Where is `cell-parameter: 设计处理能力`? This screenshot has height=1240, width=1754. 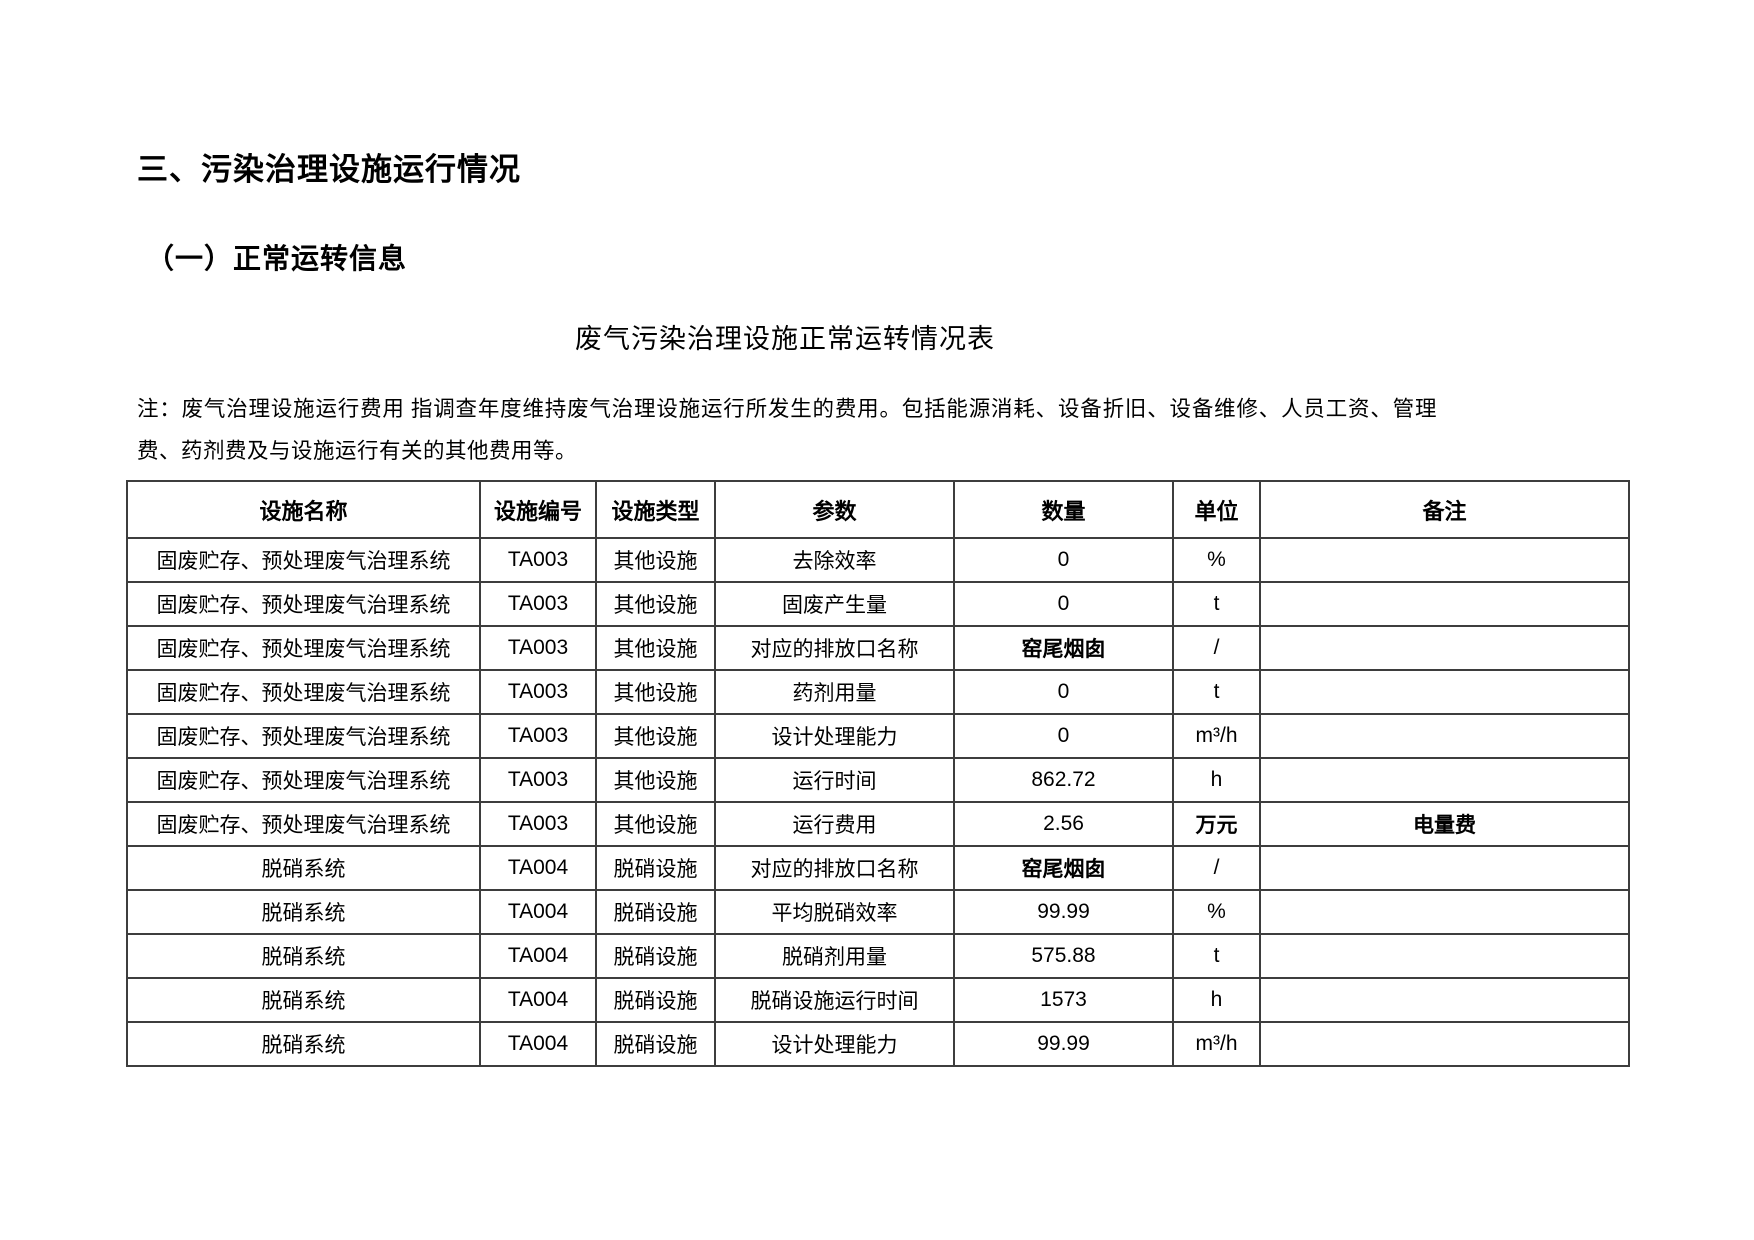
cell-parameter: 设计处理能力 is located at coordinates (834, 1044).